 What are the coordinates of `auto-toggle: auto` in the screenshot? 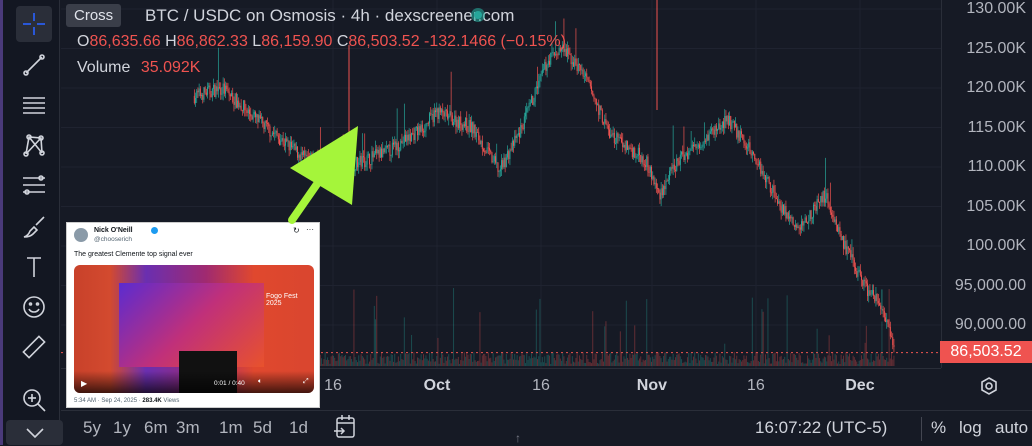 It's located at (1012, 427).